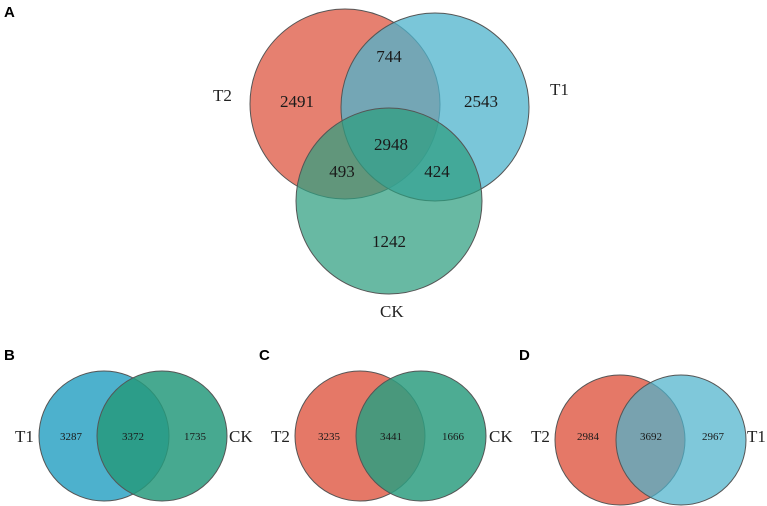 This screenshot has height=506, width=767. Describe the element at coordinates (389, 201) in the screenshot. I see `venn-a-circle-ck` at that location.